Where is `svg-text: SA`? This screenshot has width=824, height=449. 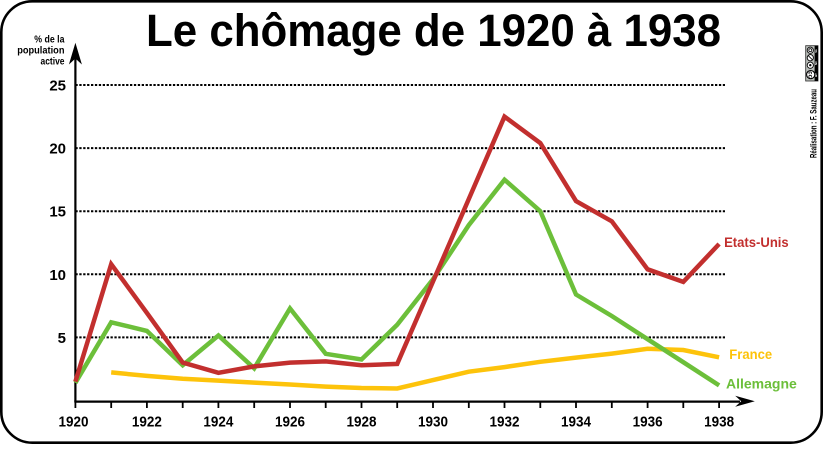
svg-text: SA is located at coordinates (816, 51).